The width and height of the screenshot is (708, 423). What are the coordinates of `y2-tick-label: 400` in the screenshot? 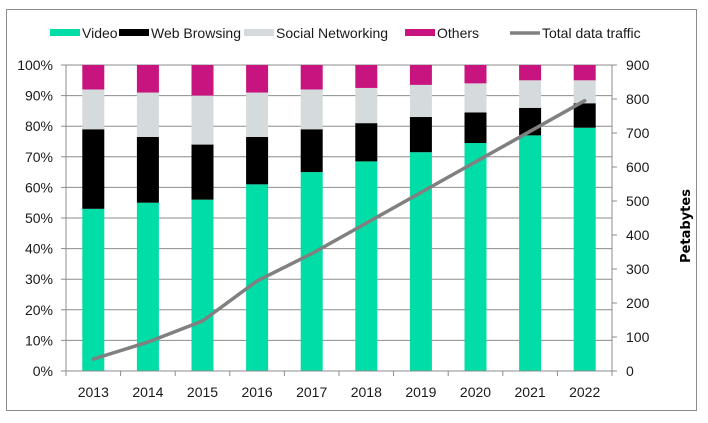 It's located at (638, 235).